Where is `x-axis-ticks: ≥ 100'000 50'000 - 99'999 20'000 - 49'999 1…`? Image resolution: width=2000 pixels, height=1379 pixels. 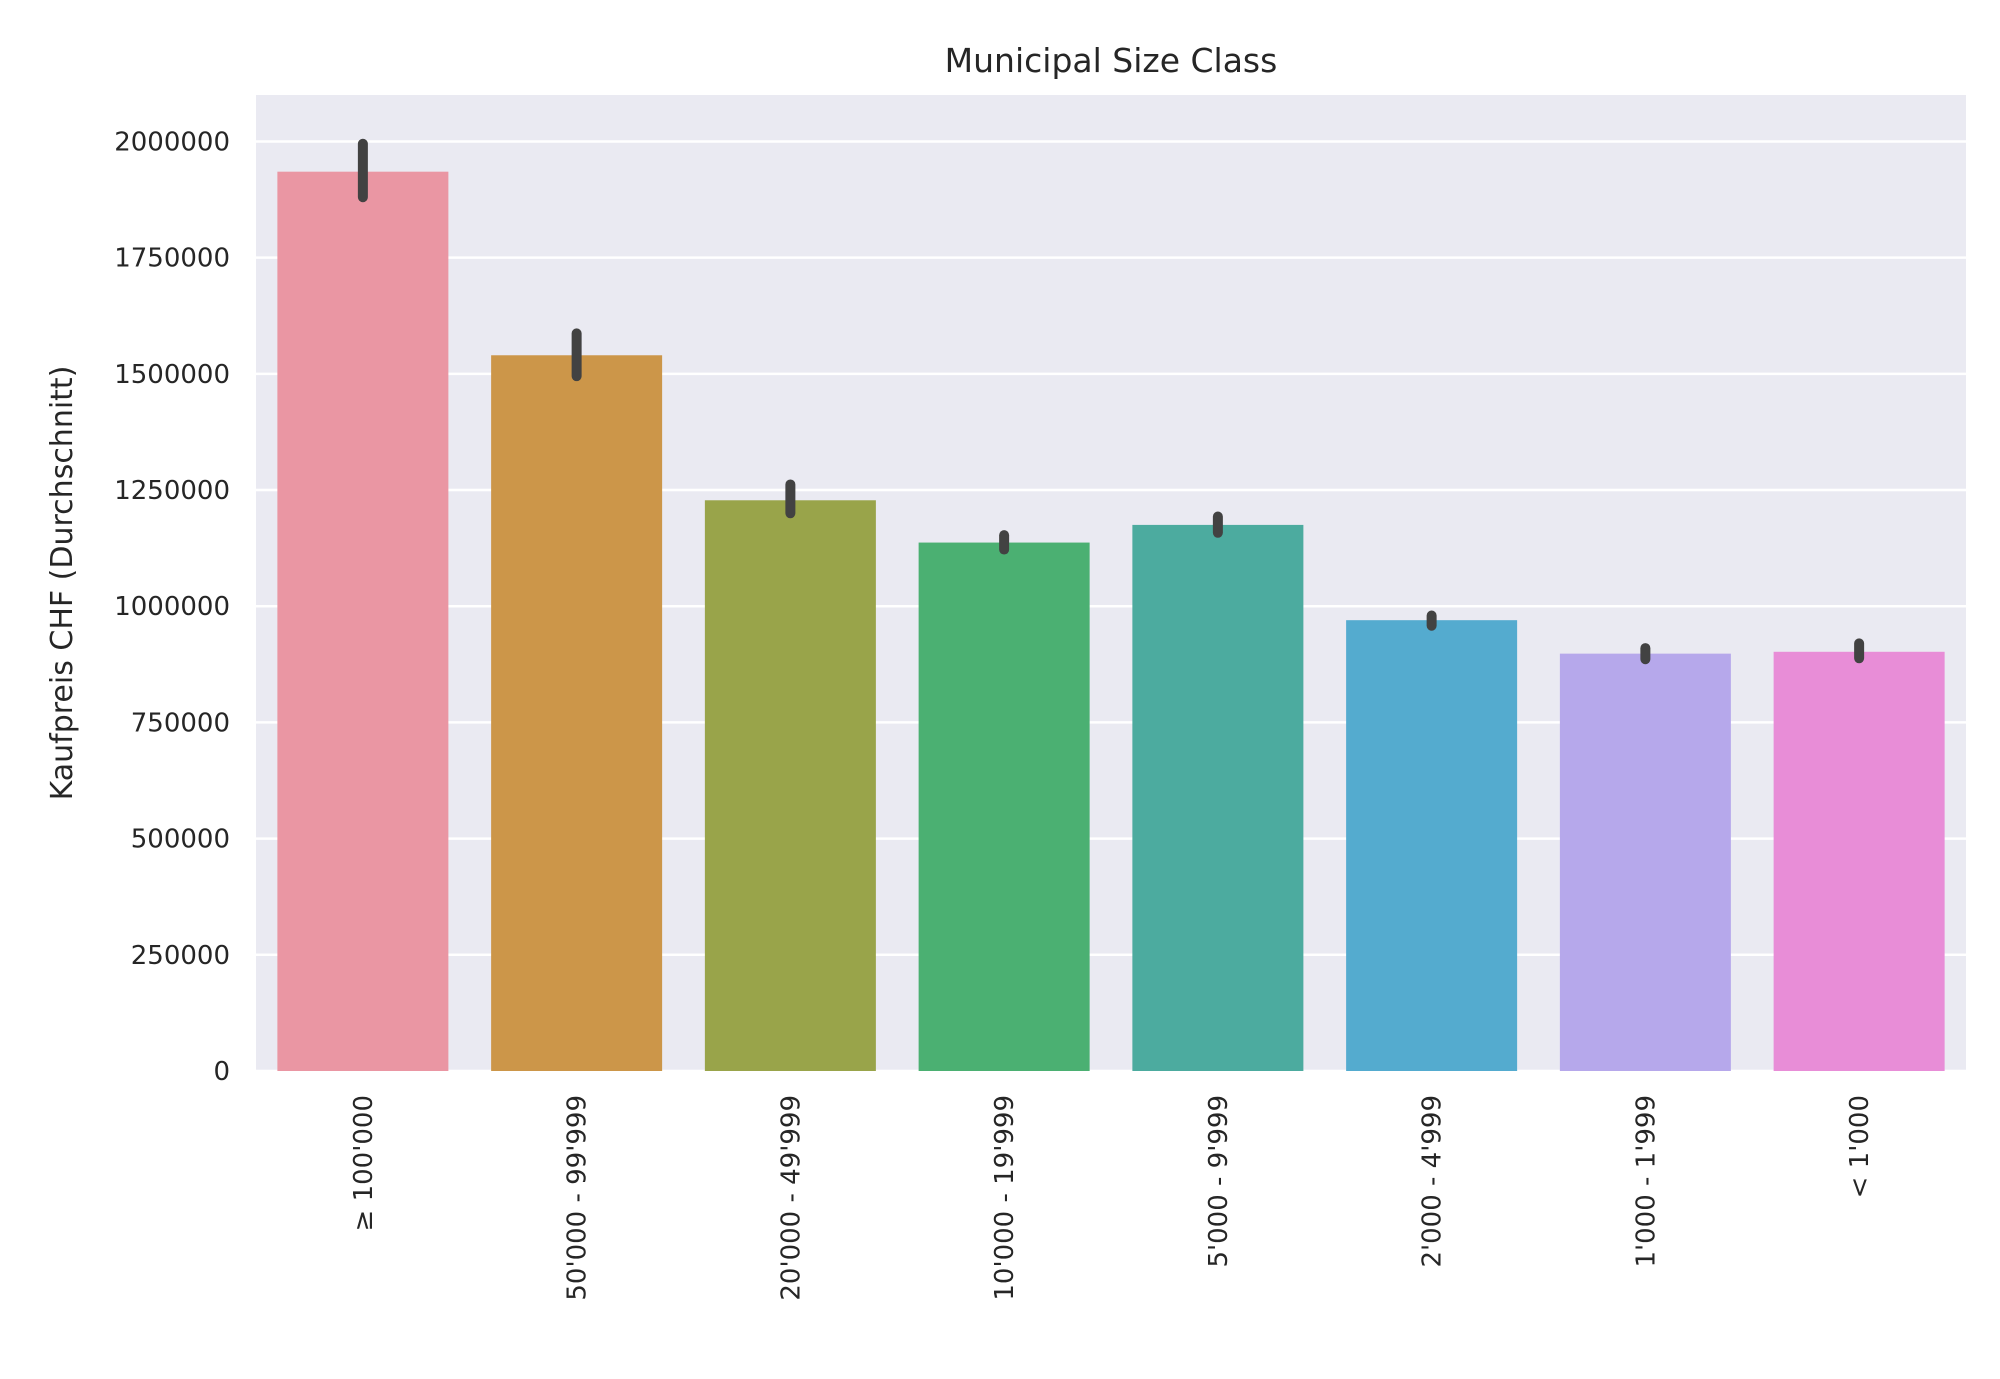 x-axis-ticks: ≥ 100'000 50'000 - 99'999 20'000 - 49'999 1… is located at coordinates (1112, 1198).